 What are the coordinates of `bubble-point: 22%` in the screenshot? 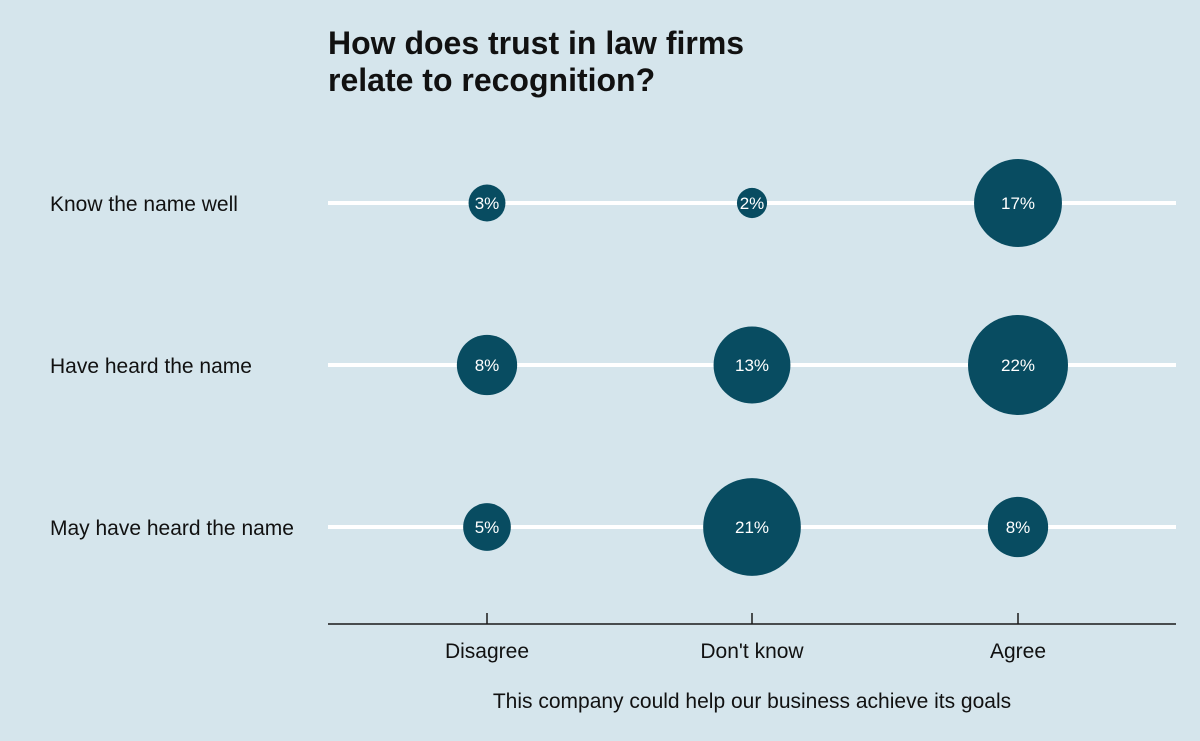 It's located at (1018, 365).